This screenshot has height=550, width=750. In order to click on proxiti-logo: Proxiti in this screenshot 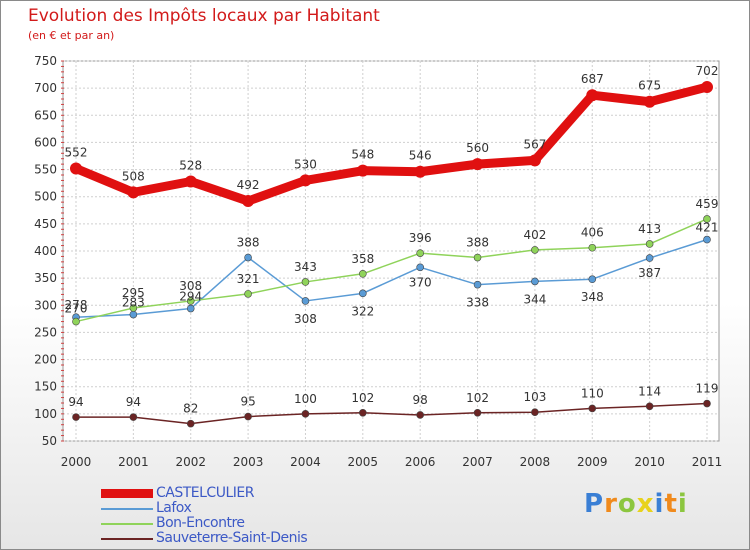, I will do `click(636, 504)`.